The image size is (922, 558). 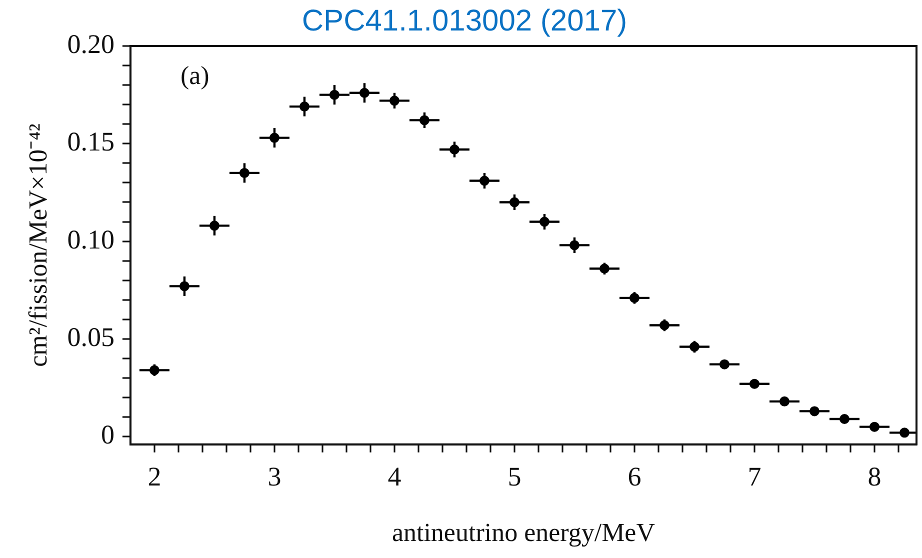 I want to click on y-tick-label: 0.10, so click(x=90, y=239).